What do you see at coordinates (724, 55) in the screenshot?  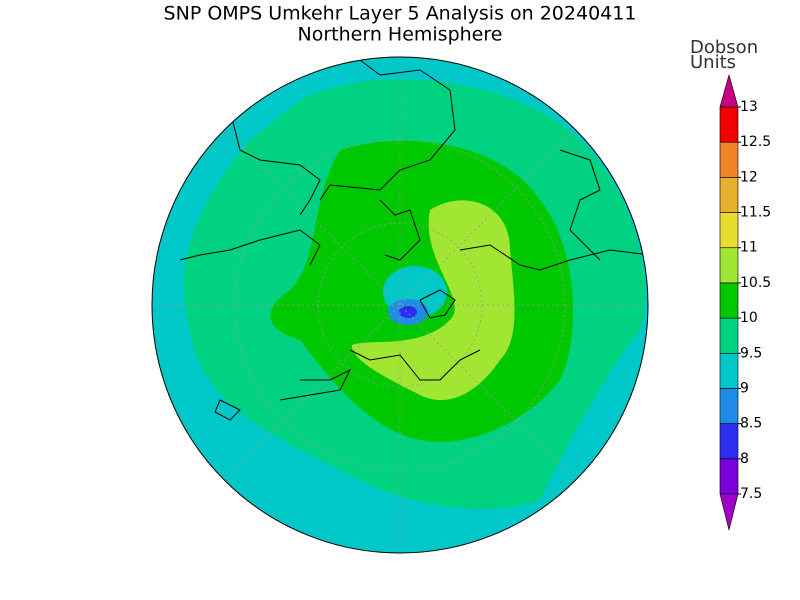 I see `colorbar-label: Dobson Units` at bounding box center [724, 55].